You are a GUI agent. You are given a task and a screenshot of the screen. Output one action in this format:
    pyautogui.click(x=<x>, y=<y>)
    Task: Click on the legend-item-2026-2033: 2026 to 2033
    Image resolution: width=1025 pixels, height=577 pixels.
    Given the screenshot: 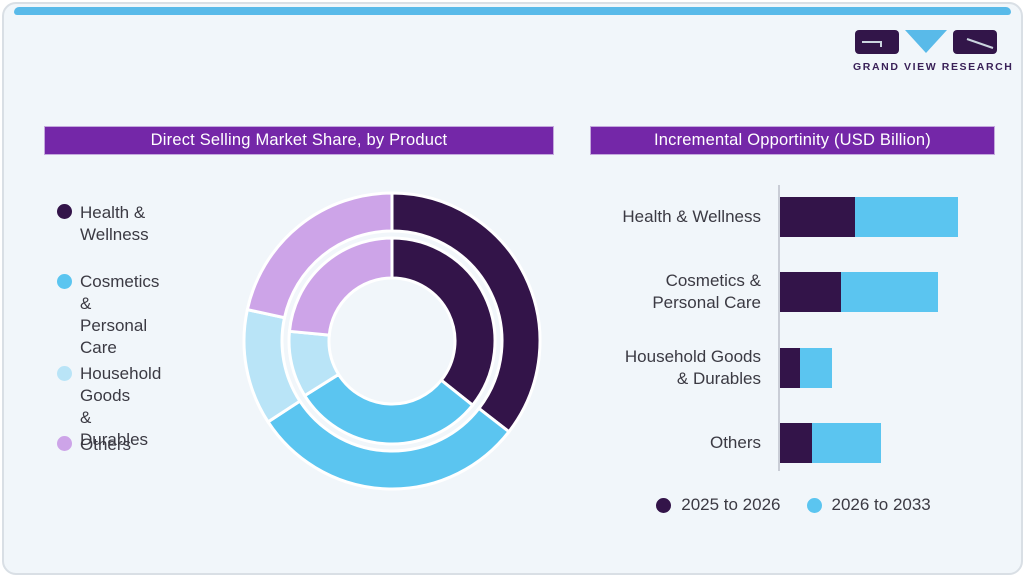 What is the action you would take?
    pyautogui.click(x=868, y=505)
    